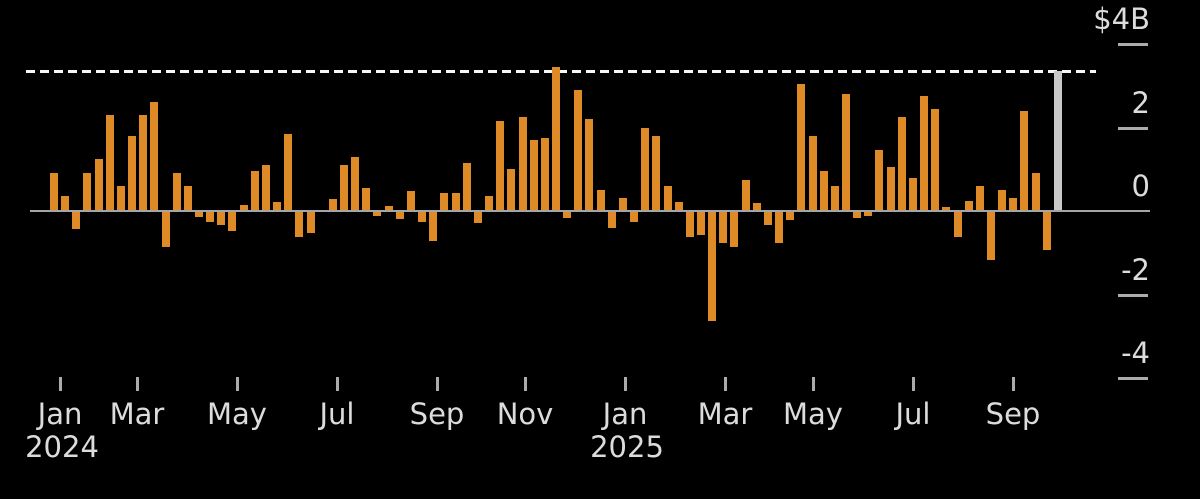  I want to click on x-axis-year-label-2024: 2024, so click(62, 447).